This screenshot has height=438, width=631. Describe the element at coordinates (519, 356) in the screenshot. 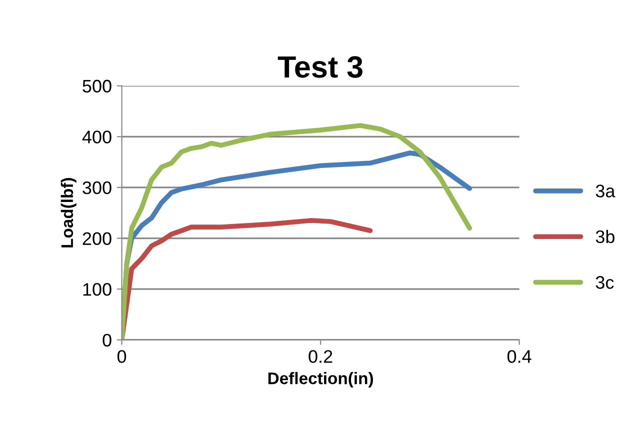

I see `x-tick-label: 0.4` at that location.